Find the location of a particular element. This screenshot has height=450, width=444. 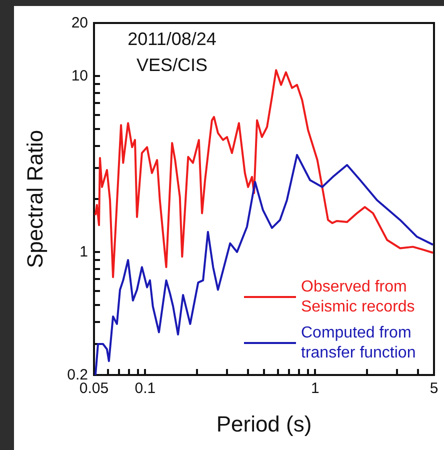

annotation: VES/CIS is located at coordinates (172, 65).